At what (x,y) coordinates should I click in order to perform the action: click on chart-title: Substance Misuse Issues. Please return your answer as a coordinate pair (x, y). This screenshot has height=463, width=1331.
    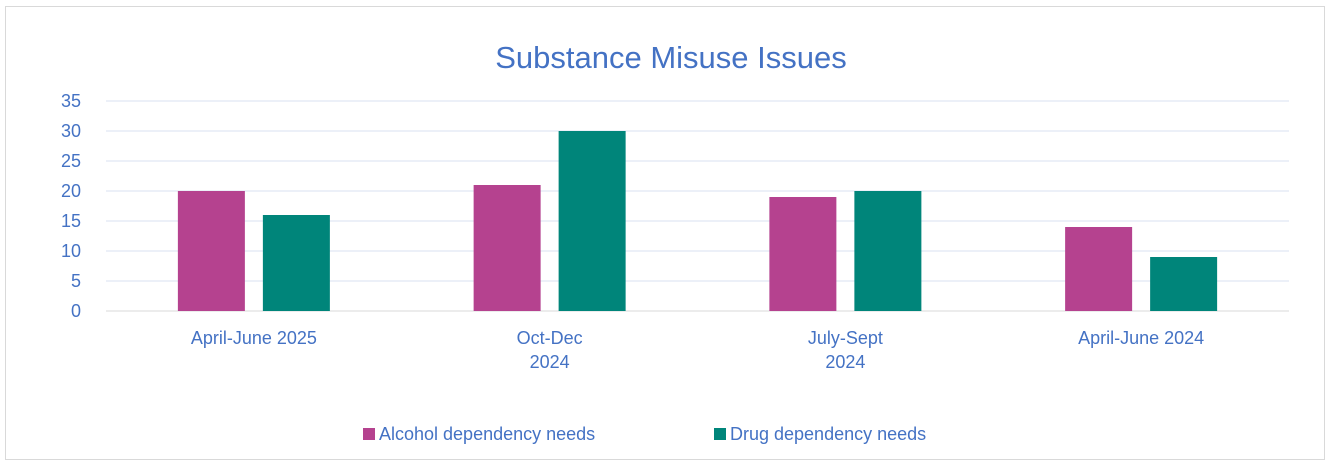
    Looking at the image, I should click on (671, 57).